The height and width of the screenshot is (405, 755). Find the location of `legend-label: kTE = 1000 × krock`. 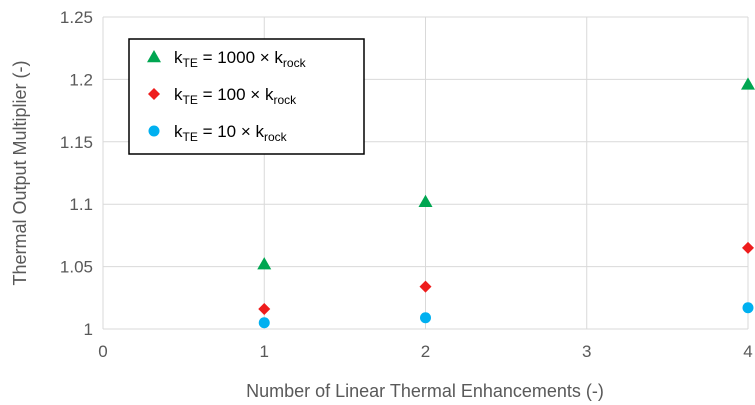

legend-label: kTE = 1000 × krock is located at coordinates (240, 59).